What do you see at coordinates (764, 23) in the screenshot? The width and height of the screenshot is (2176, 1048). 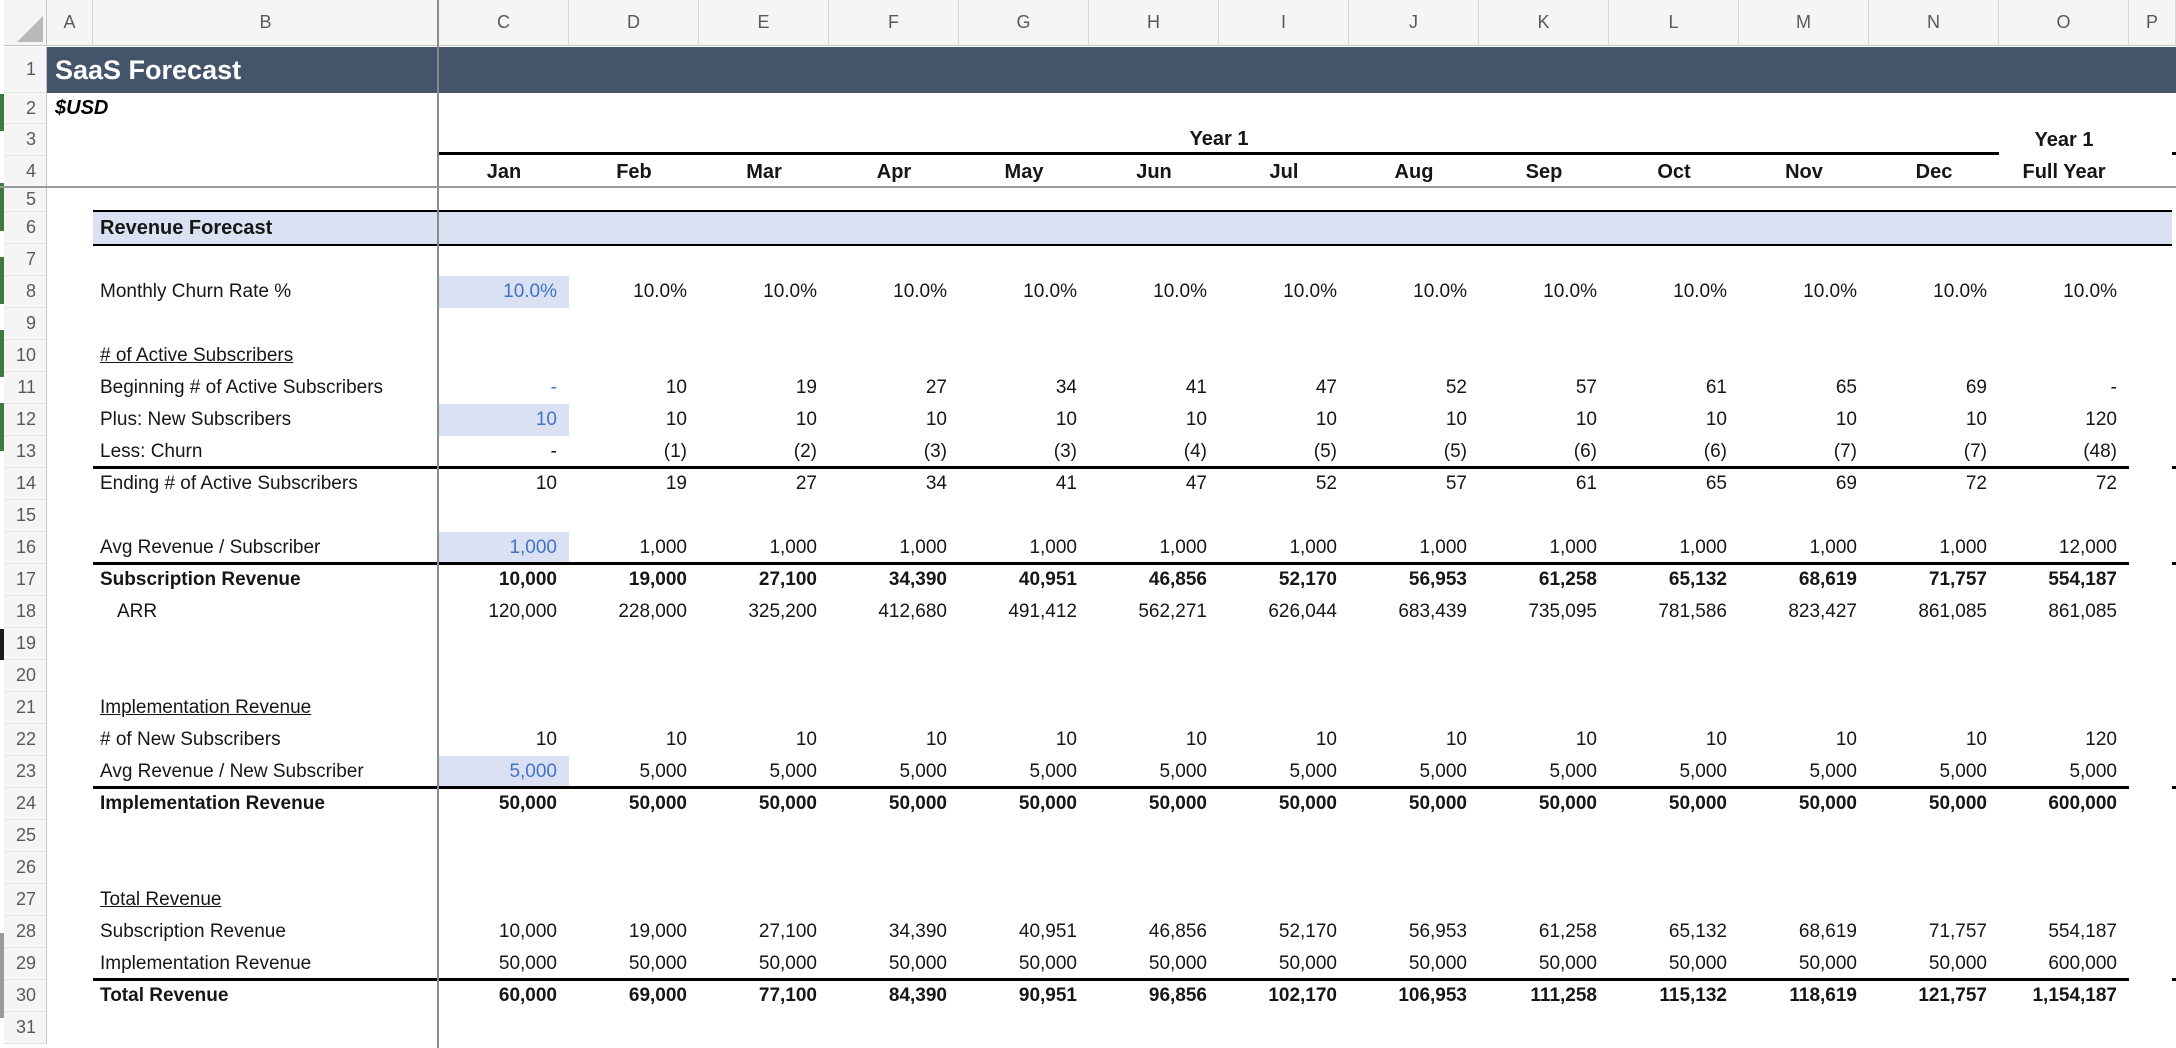 I see `column-header: E` at bounding box center [764, 23].